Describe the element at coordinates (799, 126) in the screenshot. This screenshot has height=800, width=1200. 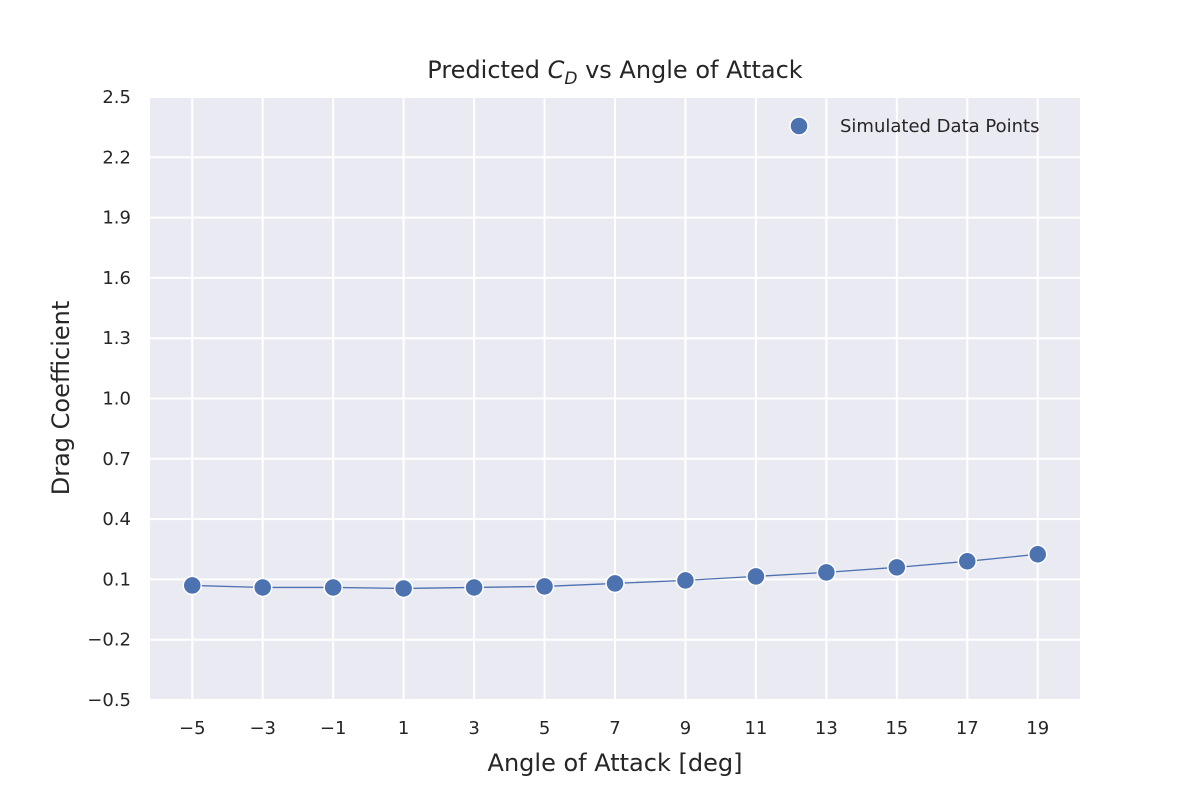
I see `legend-marker` at that location.